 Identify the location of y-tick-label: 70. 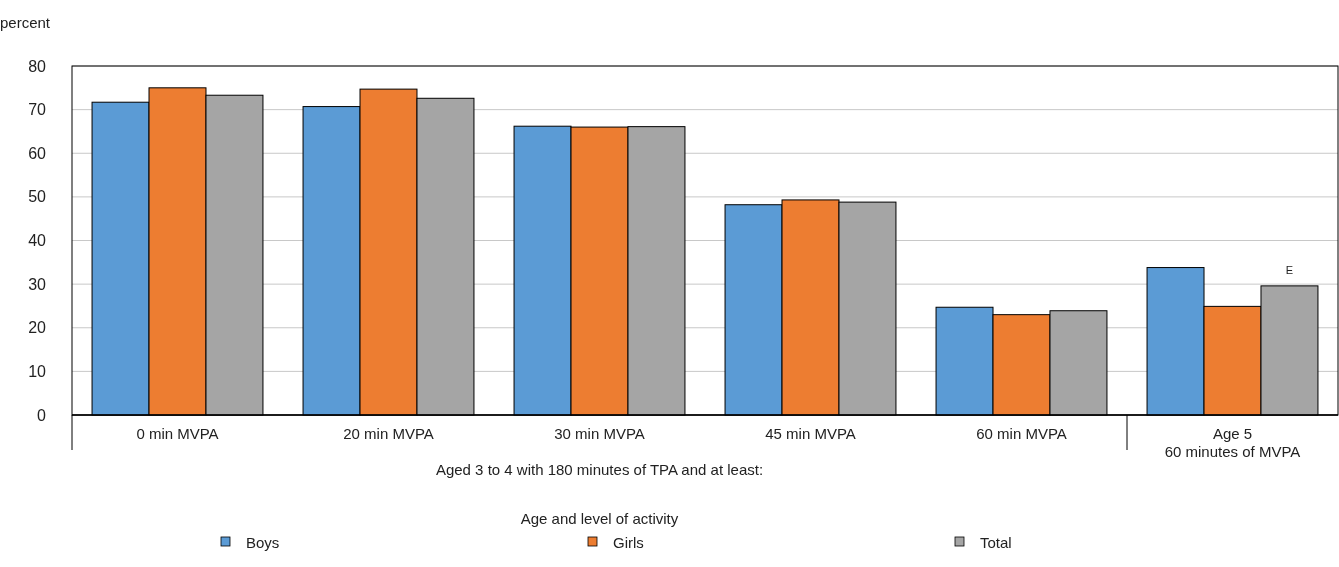
(37, 110).